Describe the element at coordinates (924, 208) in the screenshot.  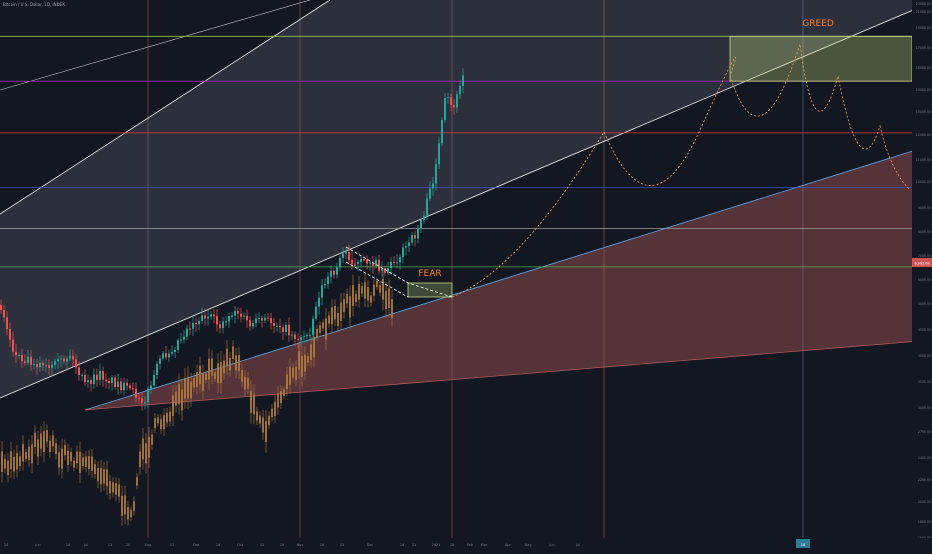
I see `y-tick-label: 9000.00` at that location.